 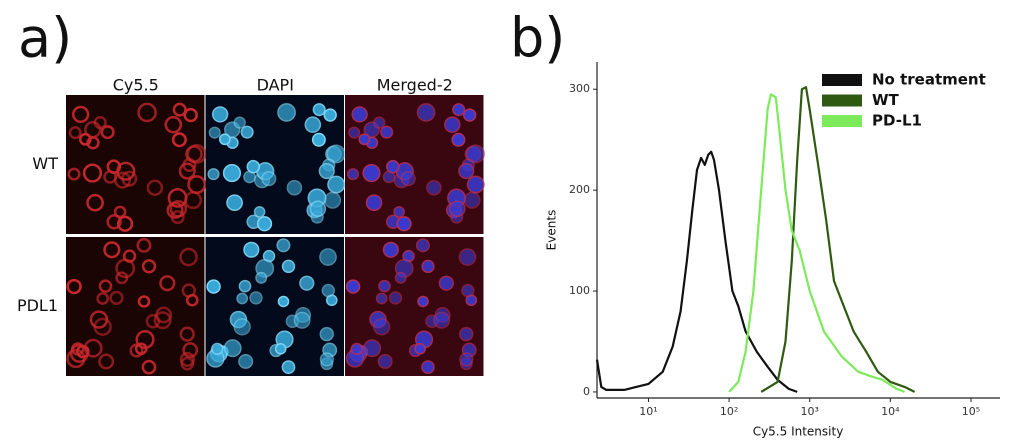 What do you see at coordinates (579, 88) in the screenshot?
I see `y-tick-label: 300` at bounding box center [579, 88].